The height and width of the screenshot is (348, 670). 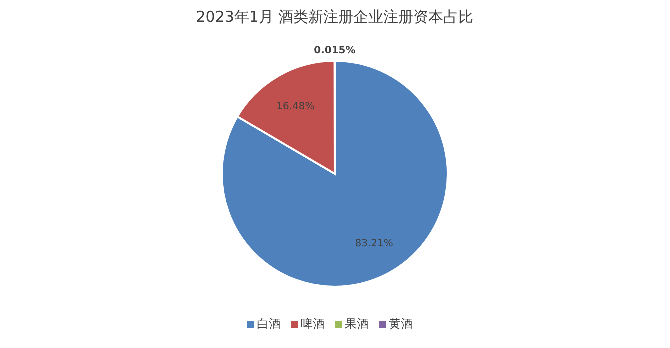 I want to click on legend-label: 白酒, so click(x=269, y=324).